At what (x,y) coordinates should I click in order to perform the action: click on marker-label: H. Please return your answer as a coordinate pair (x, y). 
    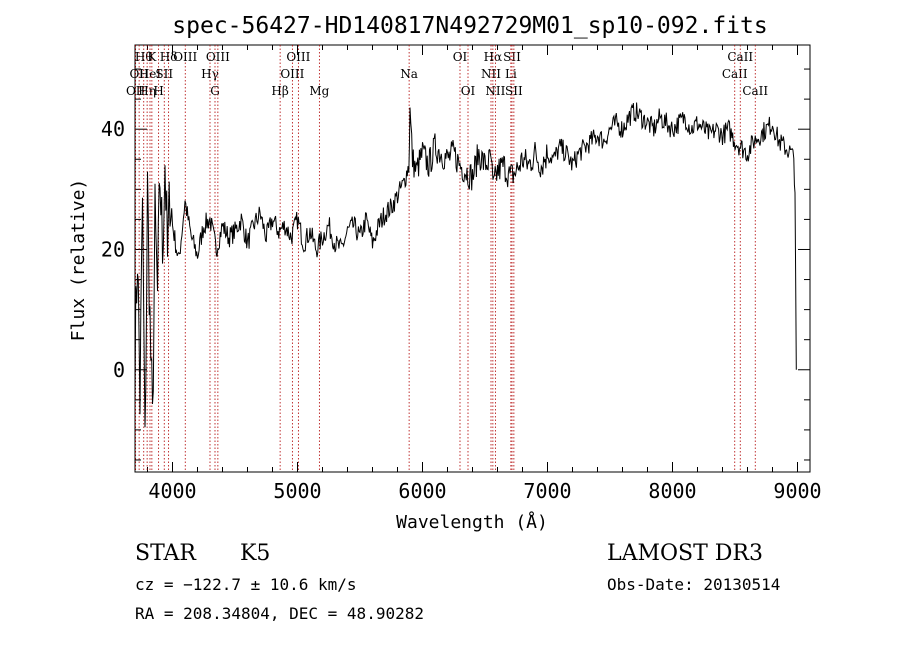
    Looking at the image, I should click on (158, 91).